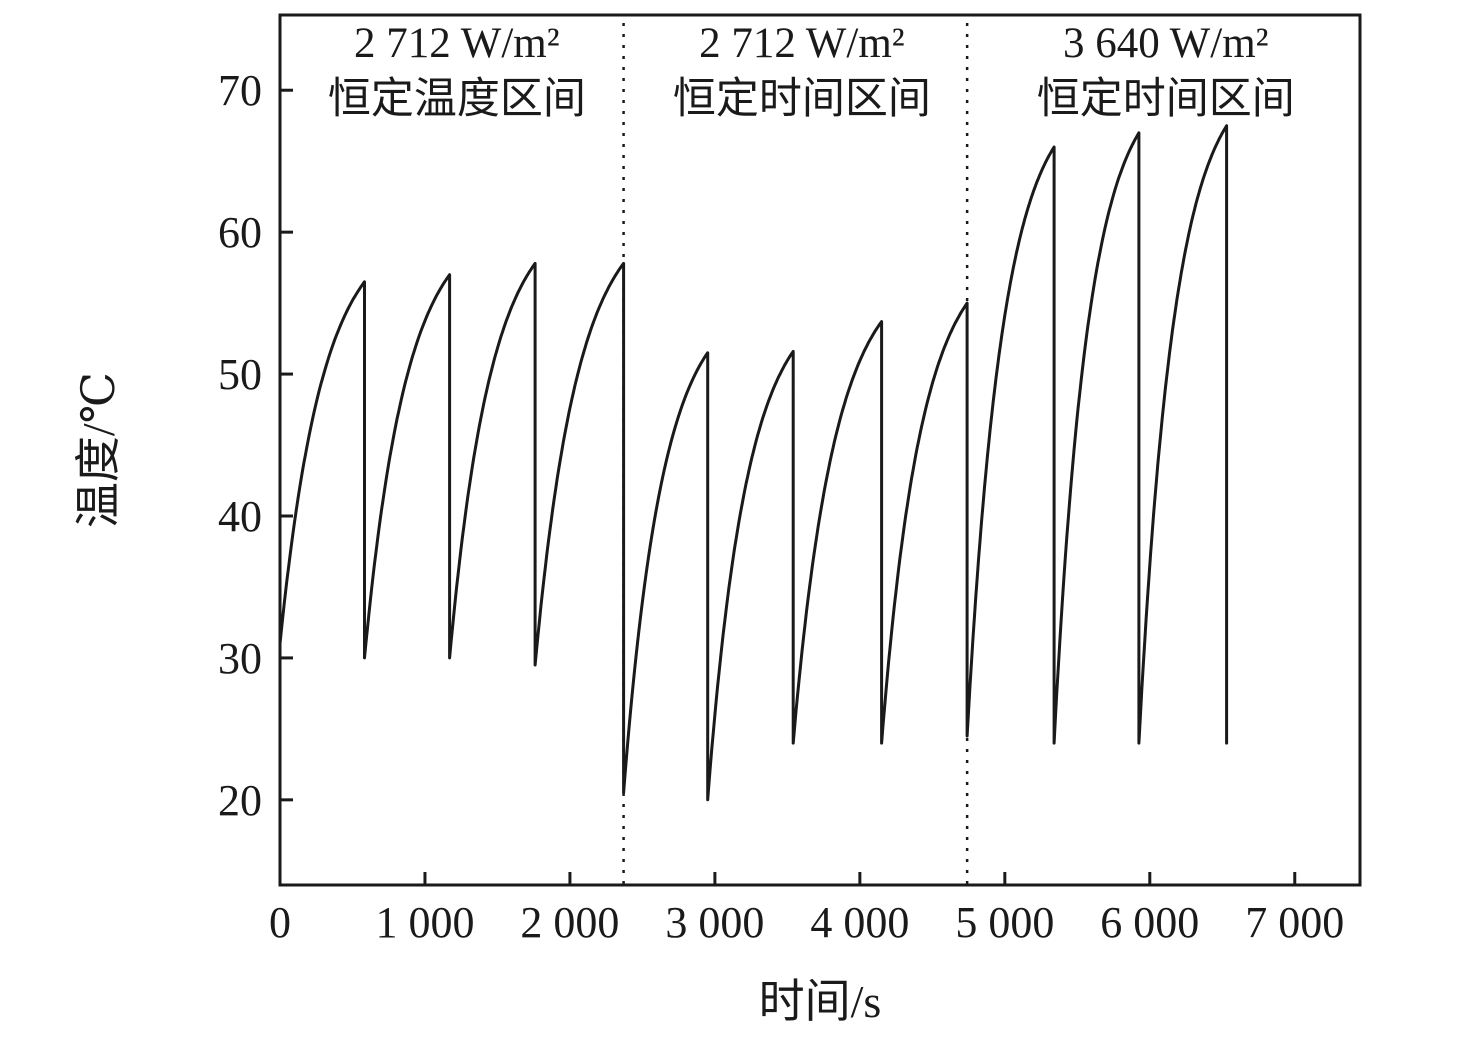  Describe the element at coordinates (98, 450) in the screenshot. I see `y-axis-label: 温度/℃` at that location.